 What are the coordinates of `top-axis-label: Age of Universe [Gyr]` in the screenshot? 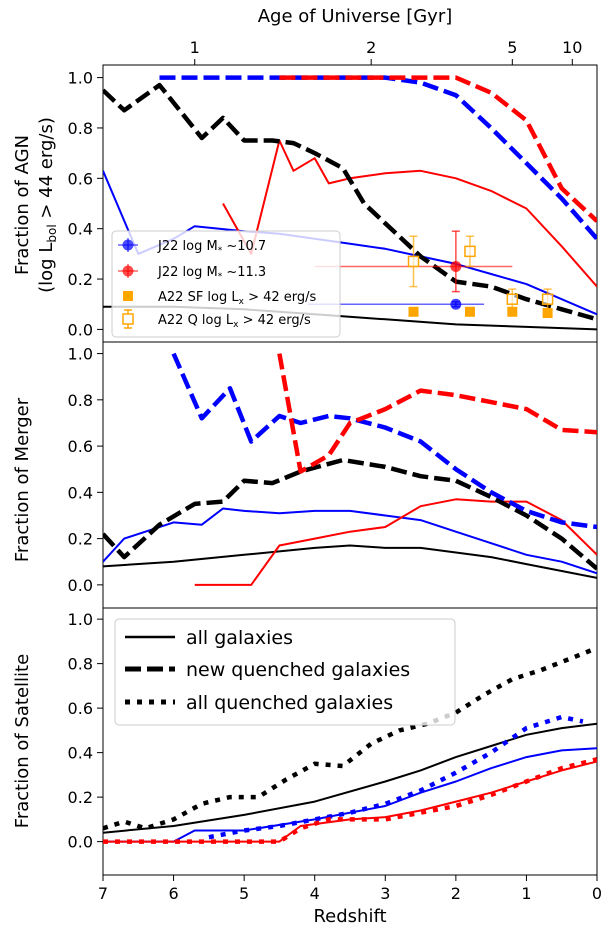 It's located at (355, 16).